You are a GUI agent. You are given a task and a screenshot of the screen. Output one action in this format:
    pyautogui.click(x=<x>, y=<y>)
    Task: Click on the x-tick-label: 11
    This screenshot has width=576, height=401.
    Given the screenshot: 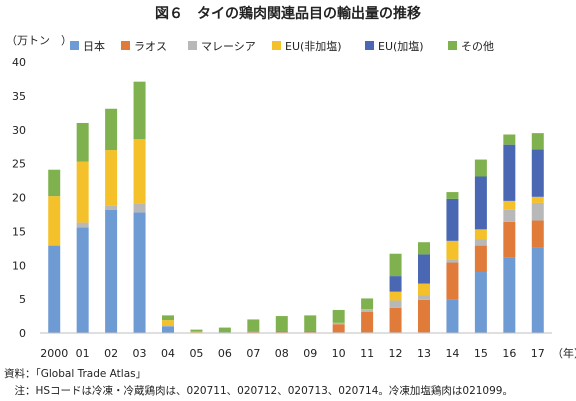 What is the action you would take?
    pyautogui.click(x=367, y=353)
    